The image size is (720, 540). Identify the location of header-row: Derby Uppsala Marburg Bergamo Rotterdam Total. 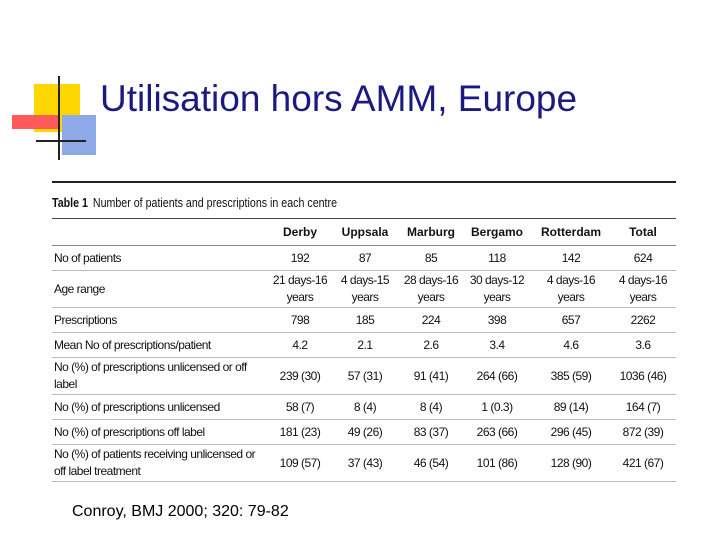
(364, 232).